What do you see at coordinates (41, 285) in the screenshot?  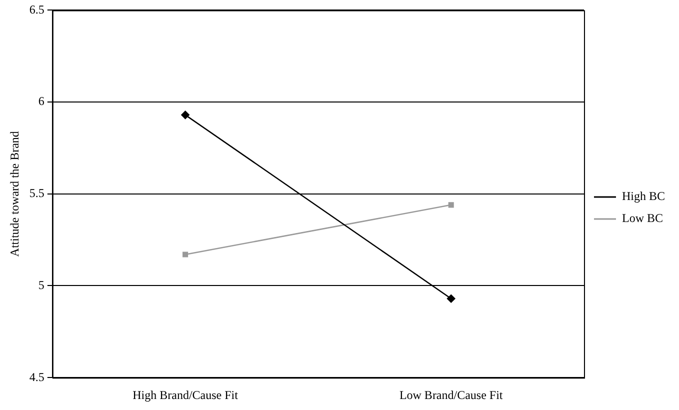 I see `y-tick-label: 5` at bounding box center [41, 285].